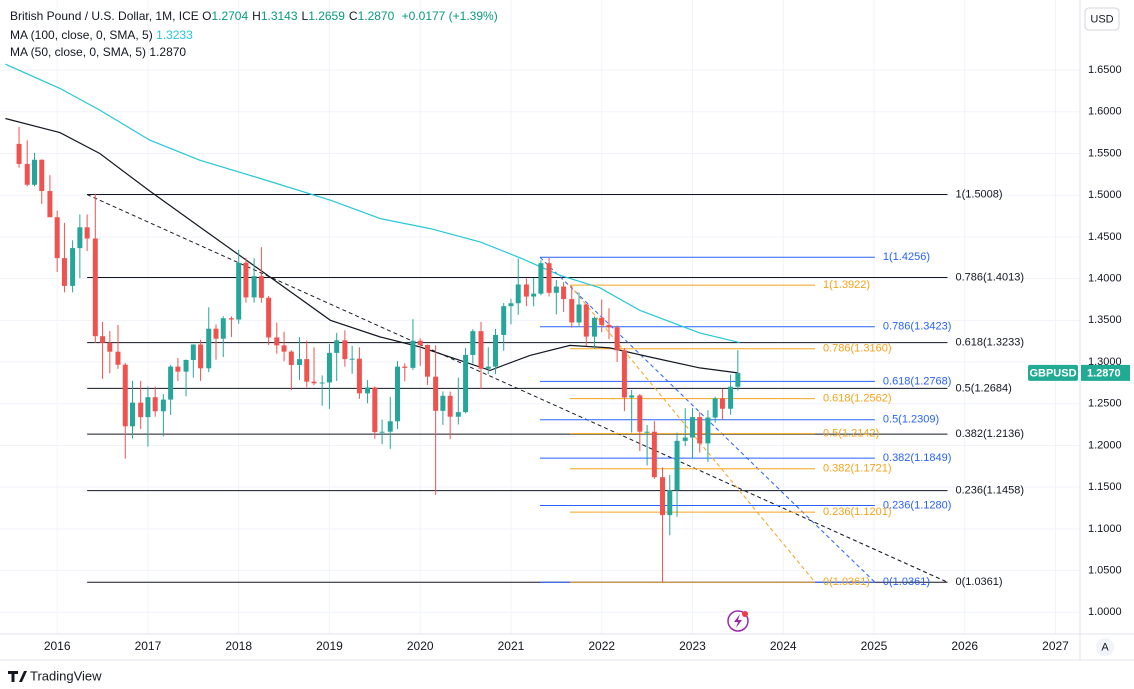 The image size is (1134, 689). I want to click on x-tick-label: 2022, so click(601, 646).